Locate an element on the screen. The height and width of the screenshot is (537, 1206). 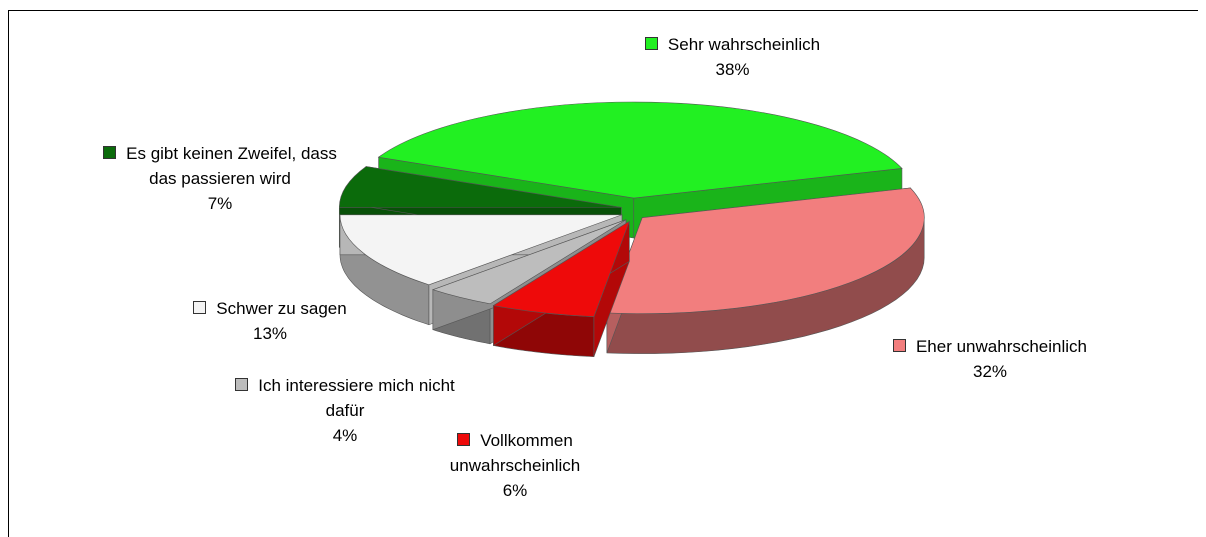
value-label: 7% is located at coordinates (220, 203).